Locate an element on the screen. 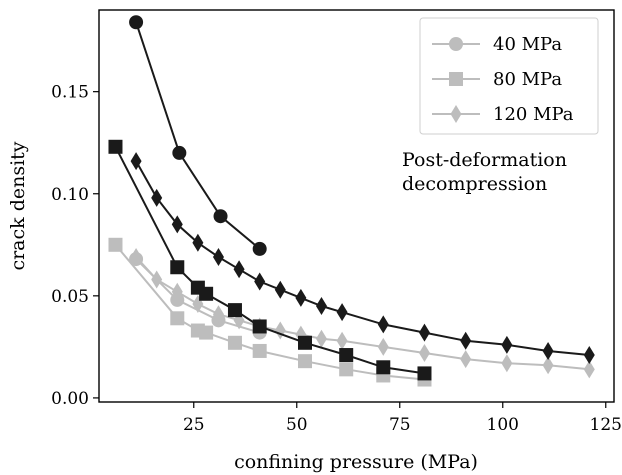  y-tick-label: 0.00 is located at coordinates (70, 399).